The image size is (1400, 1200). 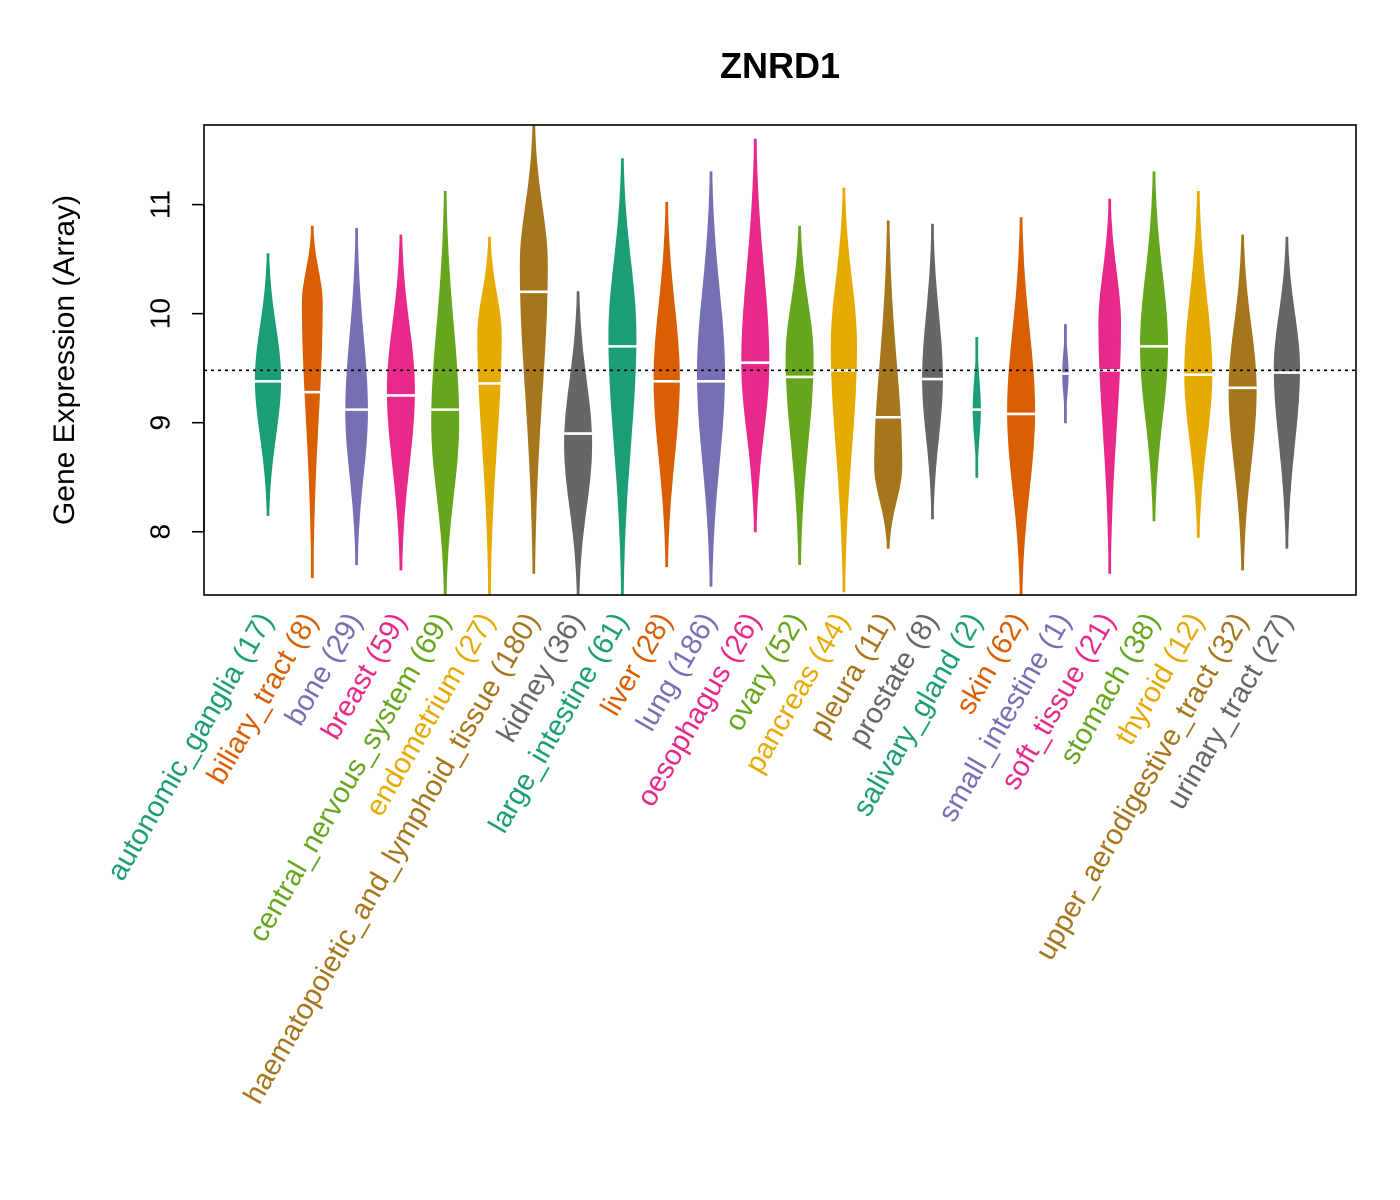 I want to click on y-tick-label: 11, so click(x=160, y=204).